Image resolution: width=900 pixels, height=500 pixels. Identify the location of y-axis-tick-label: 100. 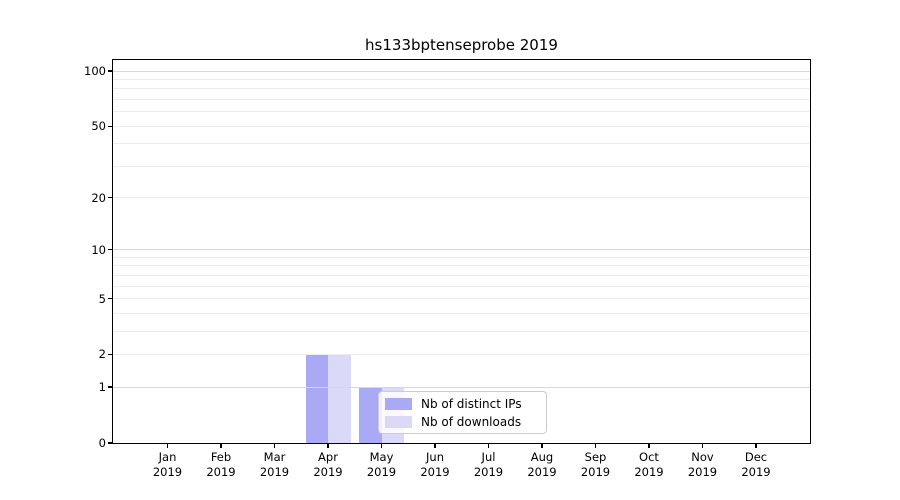
(95, 71).